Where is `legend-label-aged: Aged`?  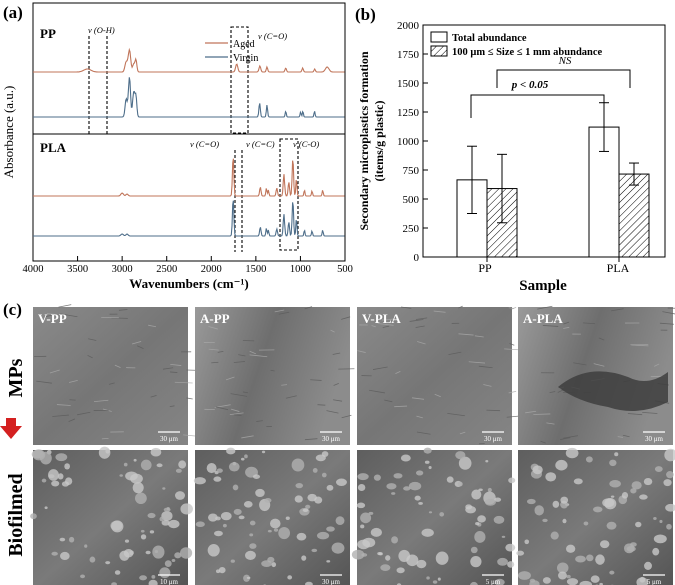 legend-label-aged: Aged is located at coordinates (244, 44).